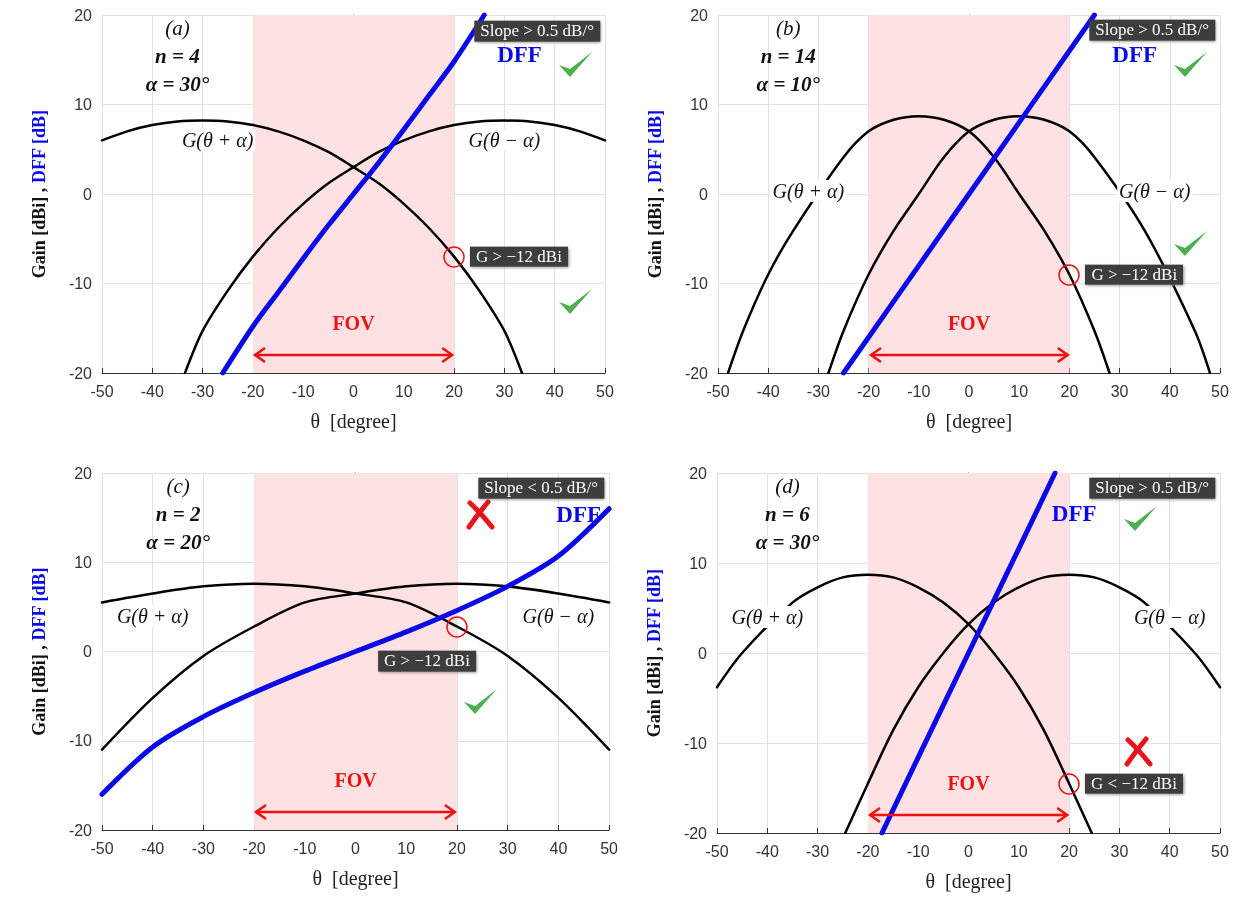 The width and height of the screenshot is (1242, 904). Describe the element at coordinates (177, 28) in the screenshot. I see `annotation: (a)` at that location.